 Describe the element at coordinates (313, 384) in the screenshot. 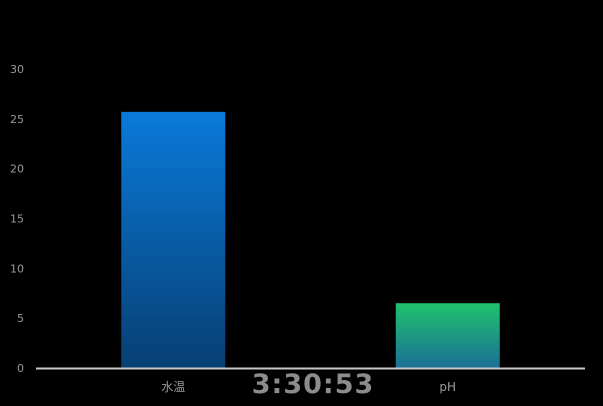

I see `clock-display: 3:30:53` at that location.